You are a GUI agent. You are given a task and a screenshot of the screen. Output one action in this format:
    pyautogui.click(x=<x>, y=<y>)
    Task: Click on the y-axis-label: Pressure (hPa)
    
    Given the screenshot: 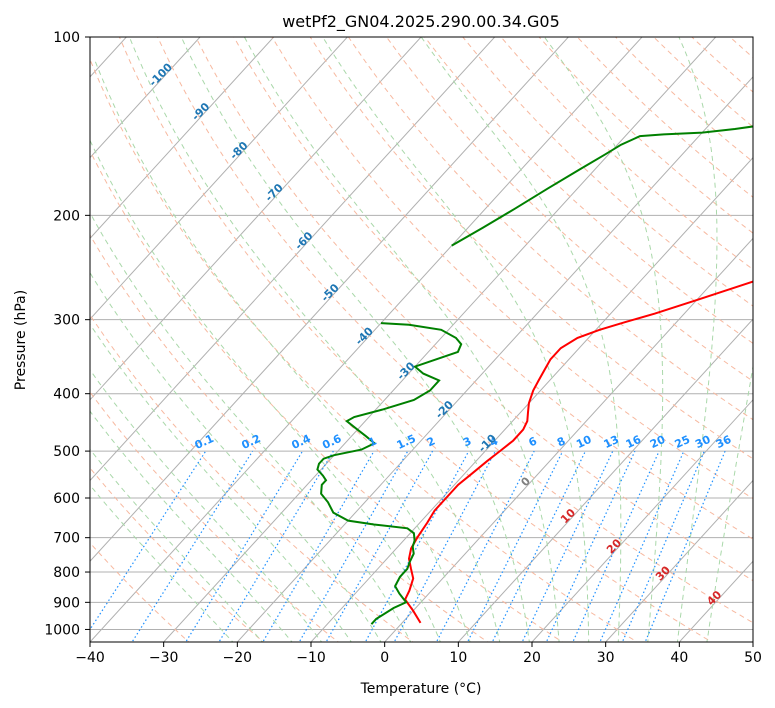 What is the action you would take?
    pyautogui.click(x=21, y=340)
    